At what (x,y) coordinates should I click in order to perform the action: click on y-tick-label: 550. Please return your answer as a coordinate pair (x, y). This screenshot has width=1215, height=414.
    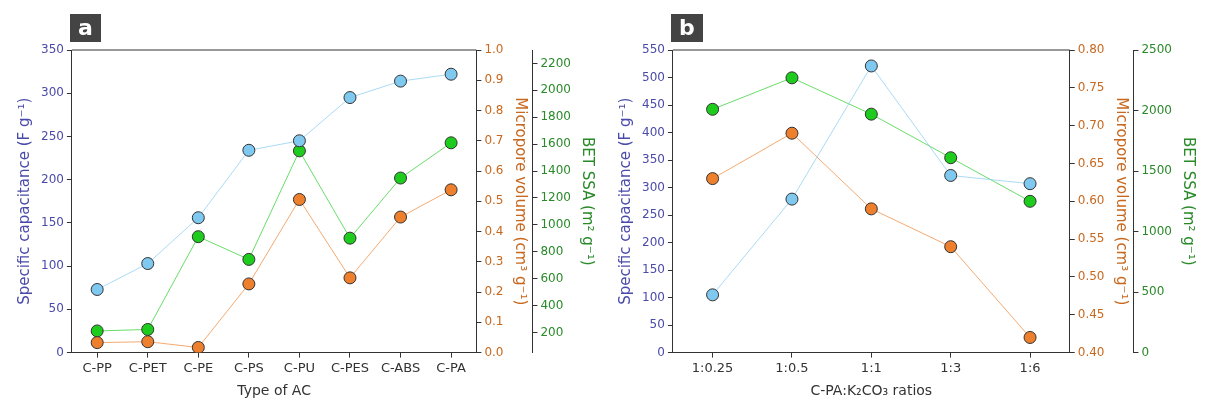
    Looking at the image, I should click on (653, 49).